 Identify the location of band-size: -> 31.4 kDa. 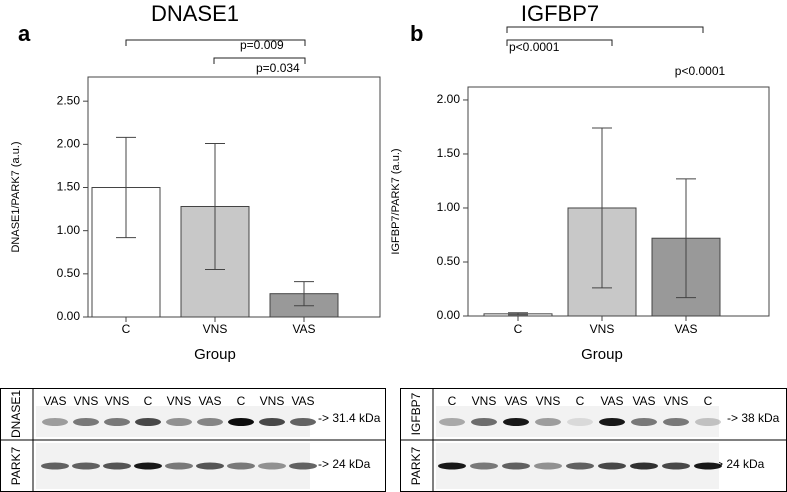
(349, 418).